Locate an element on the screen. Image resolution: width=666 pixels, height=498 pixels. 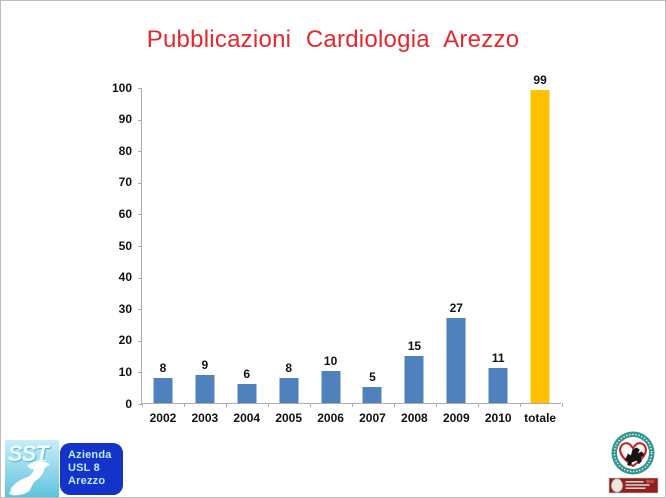
x-category-label: totale is located at coordinates (540, 418).